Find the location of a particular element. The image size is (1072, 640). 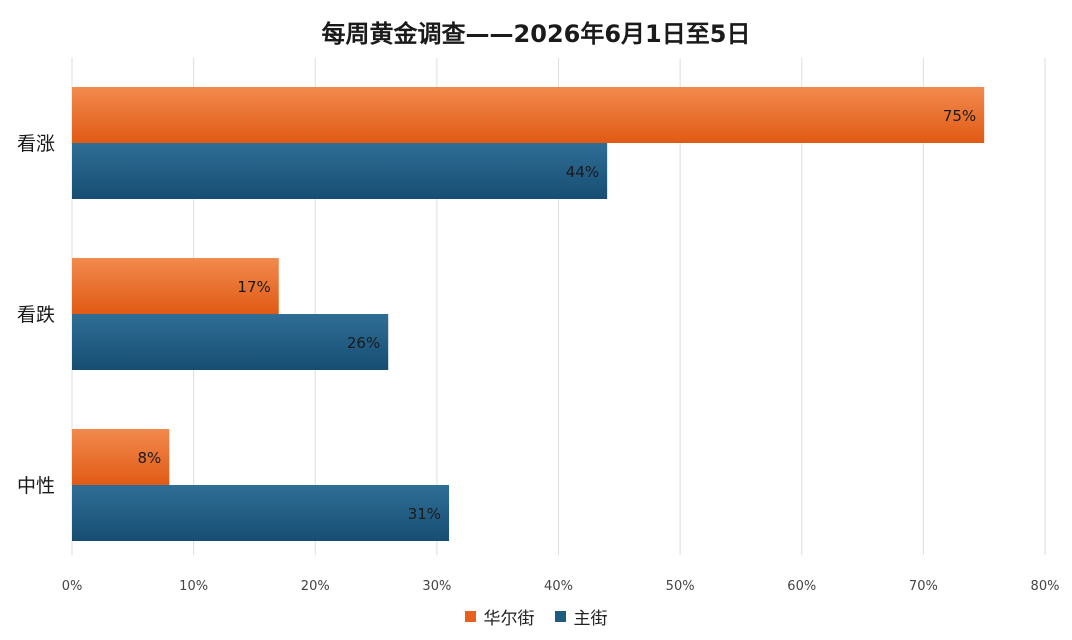

legend-item-main-street: 主街 is located at coordinates (581, 616).